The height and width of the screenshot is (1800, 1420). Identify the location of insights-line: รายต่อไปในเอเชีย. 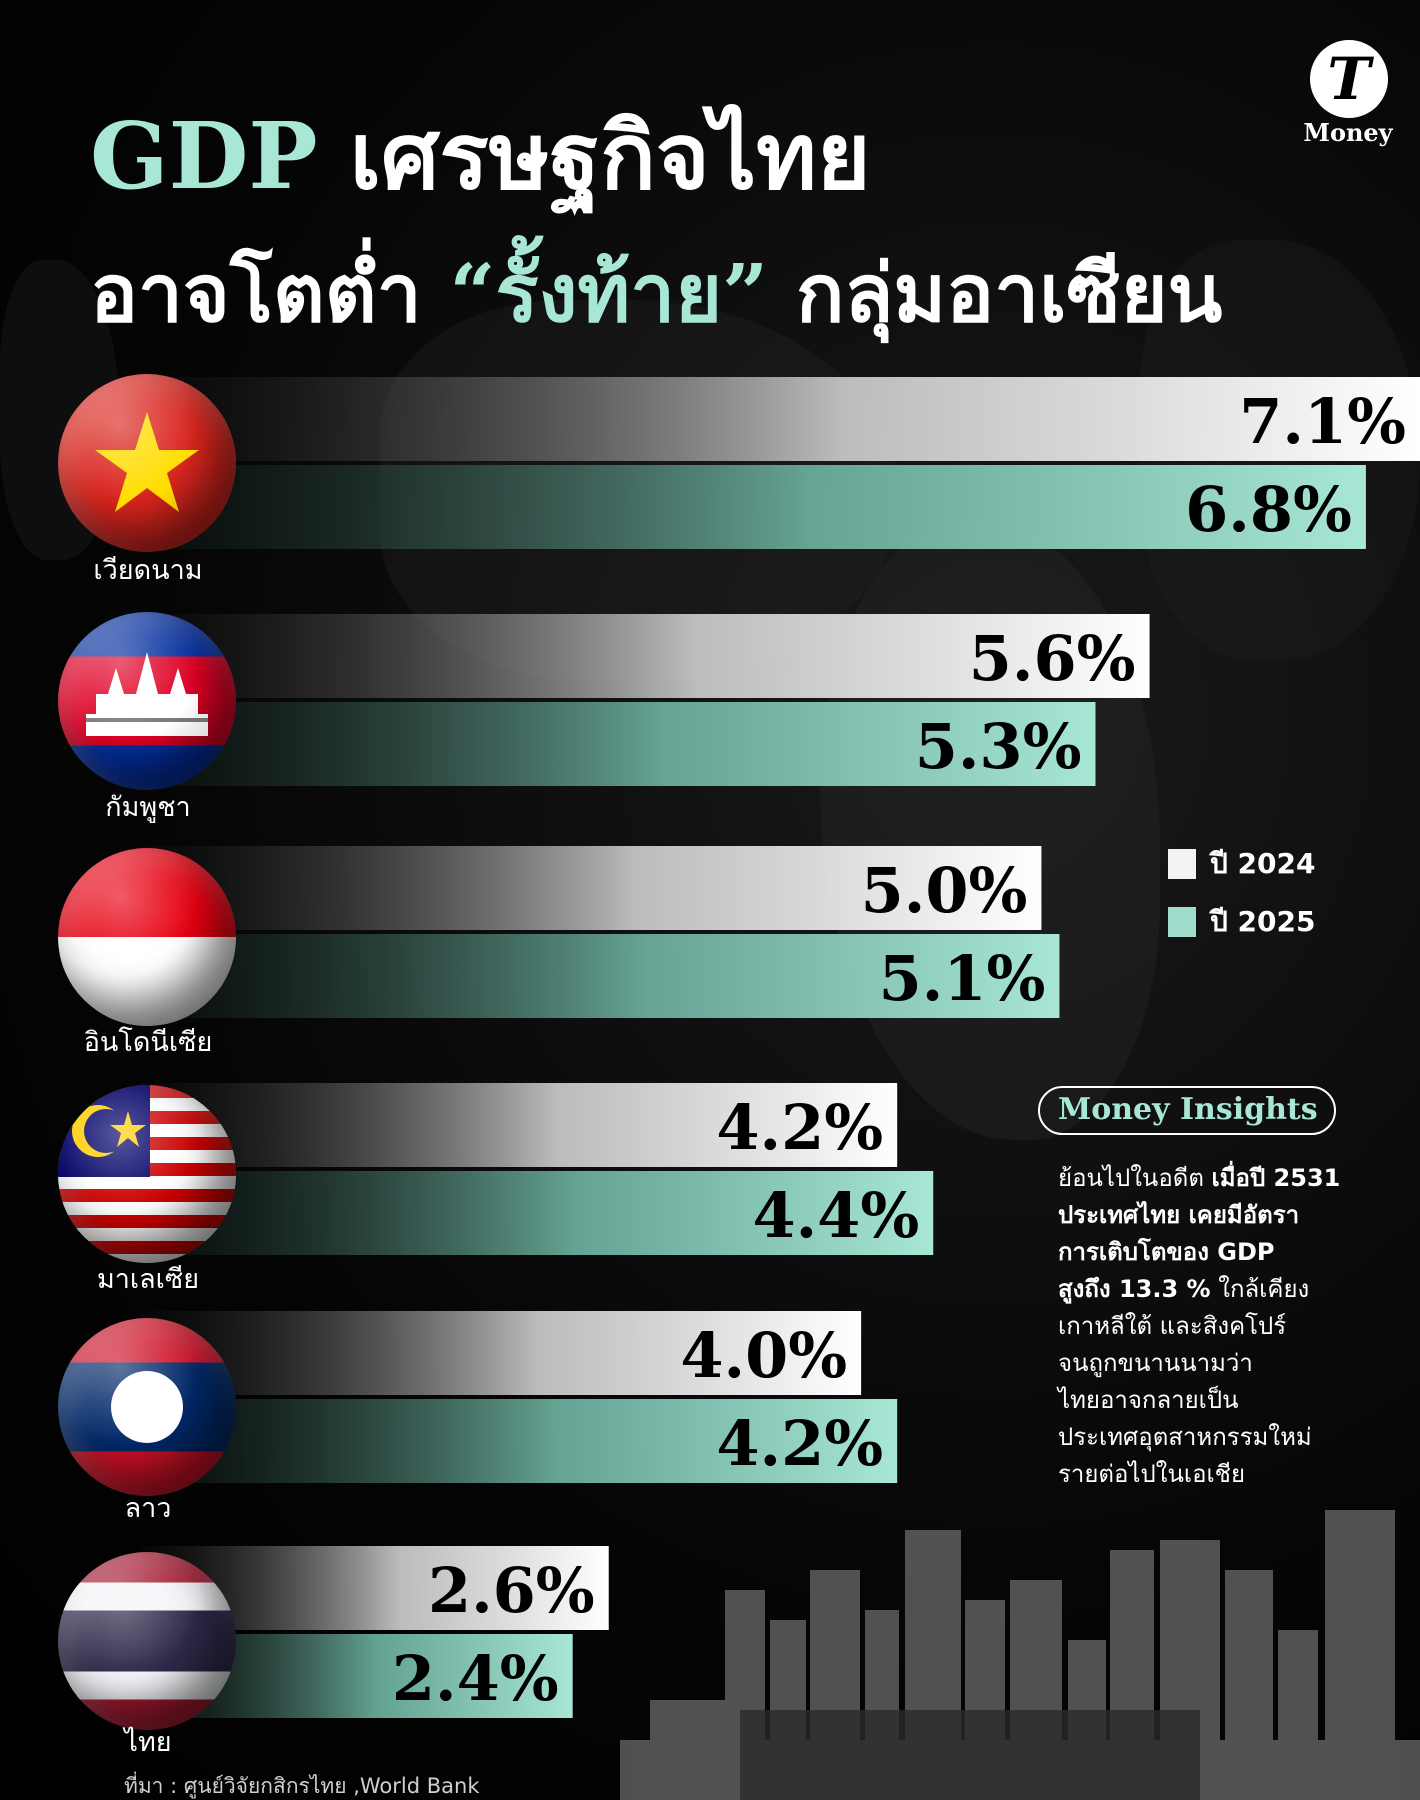
(1223, 1474).